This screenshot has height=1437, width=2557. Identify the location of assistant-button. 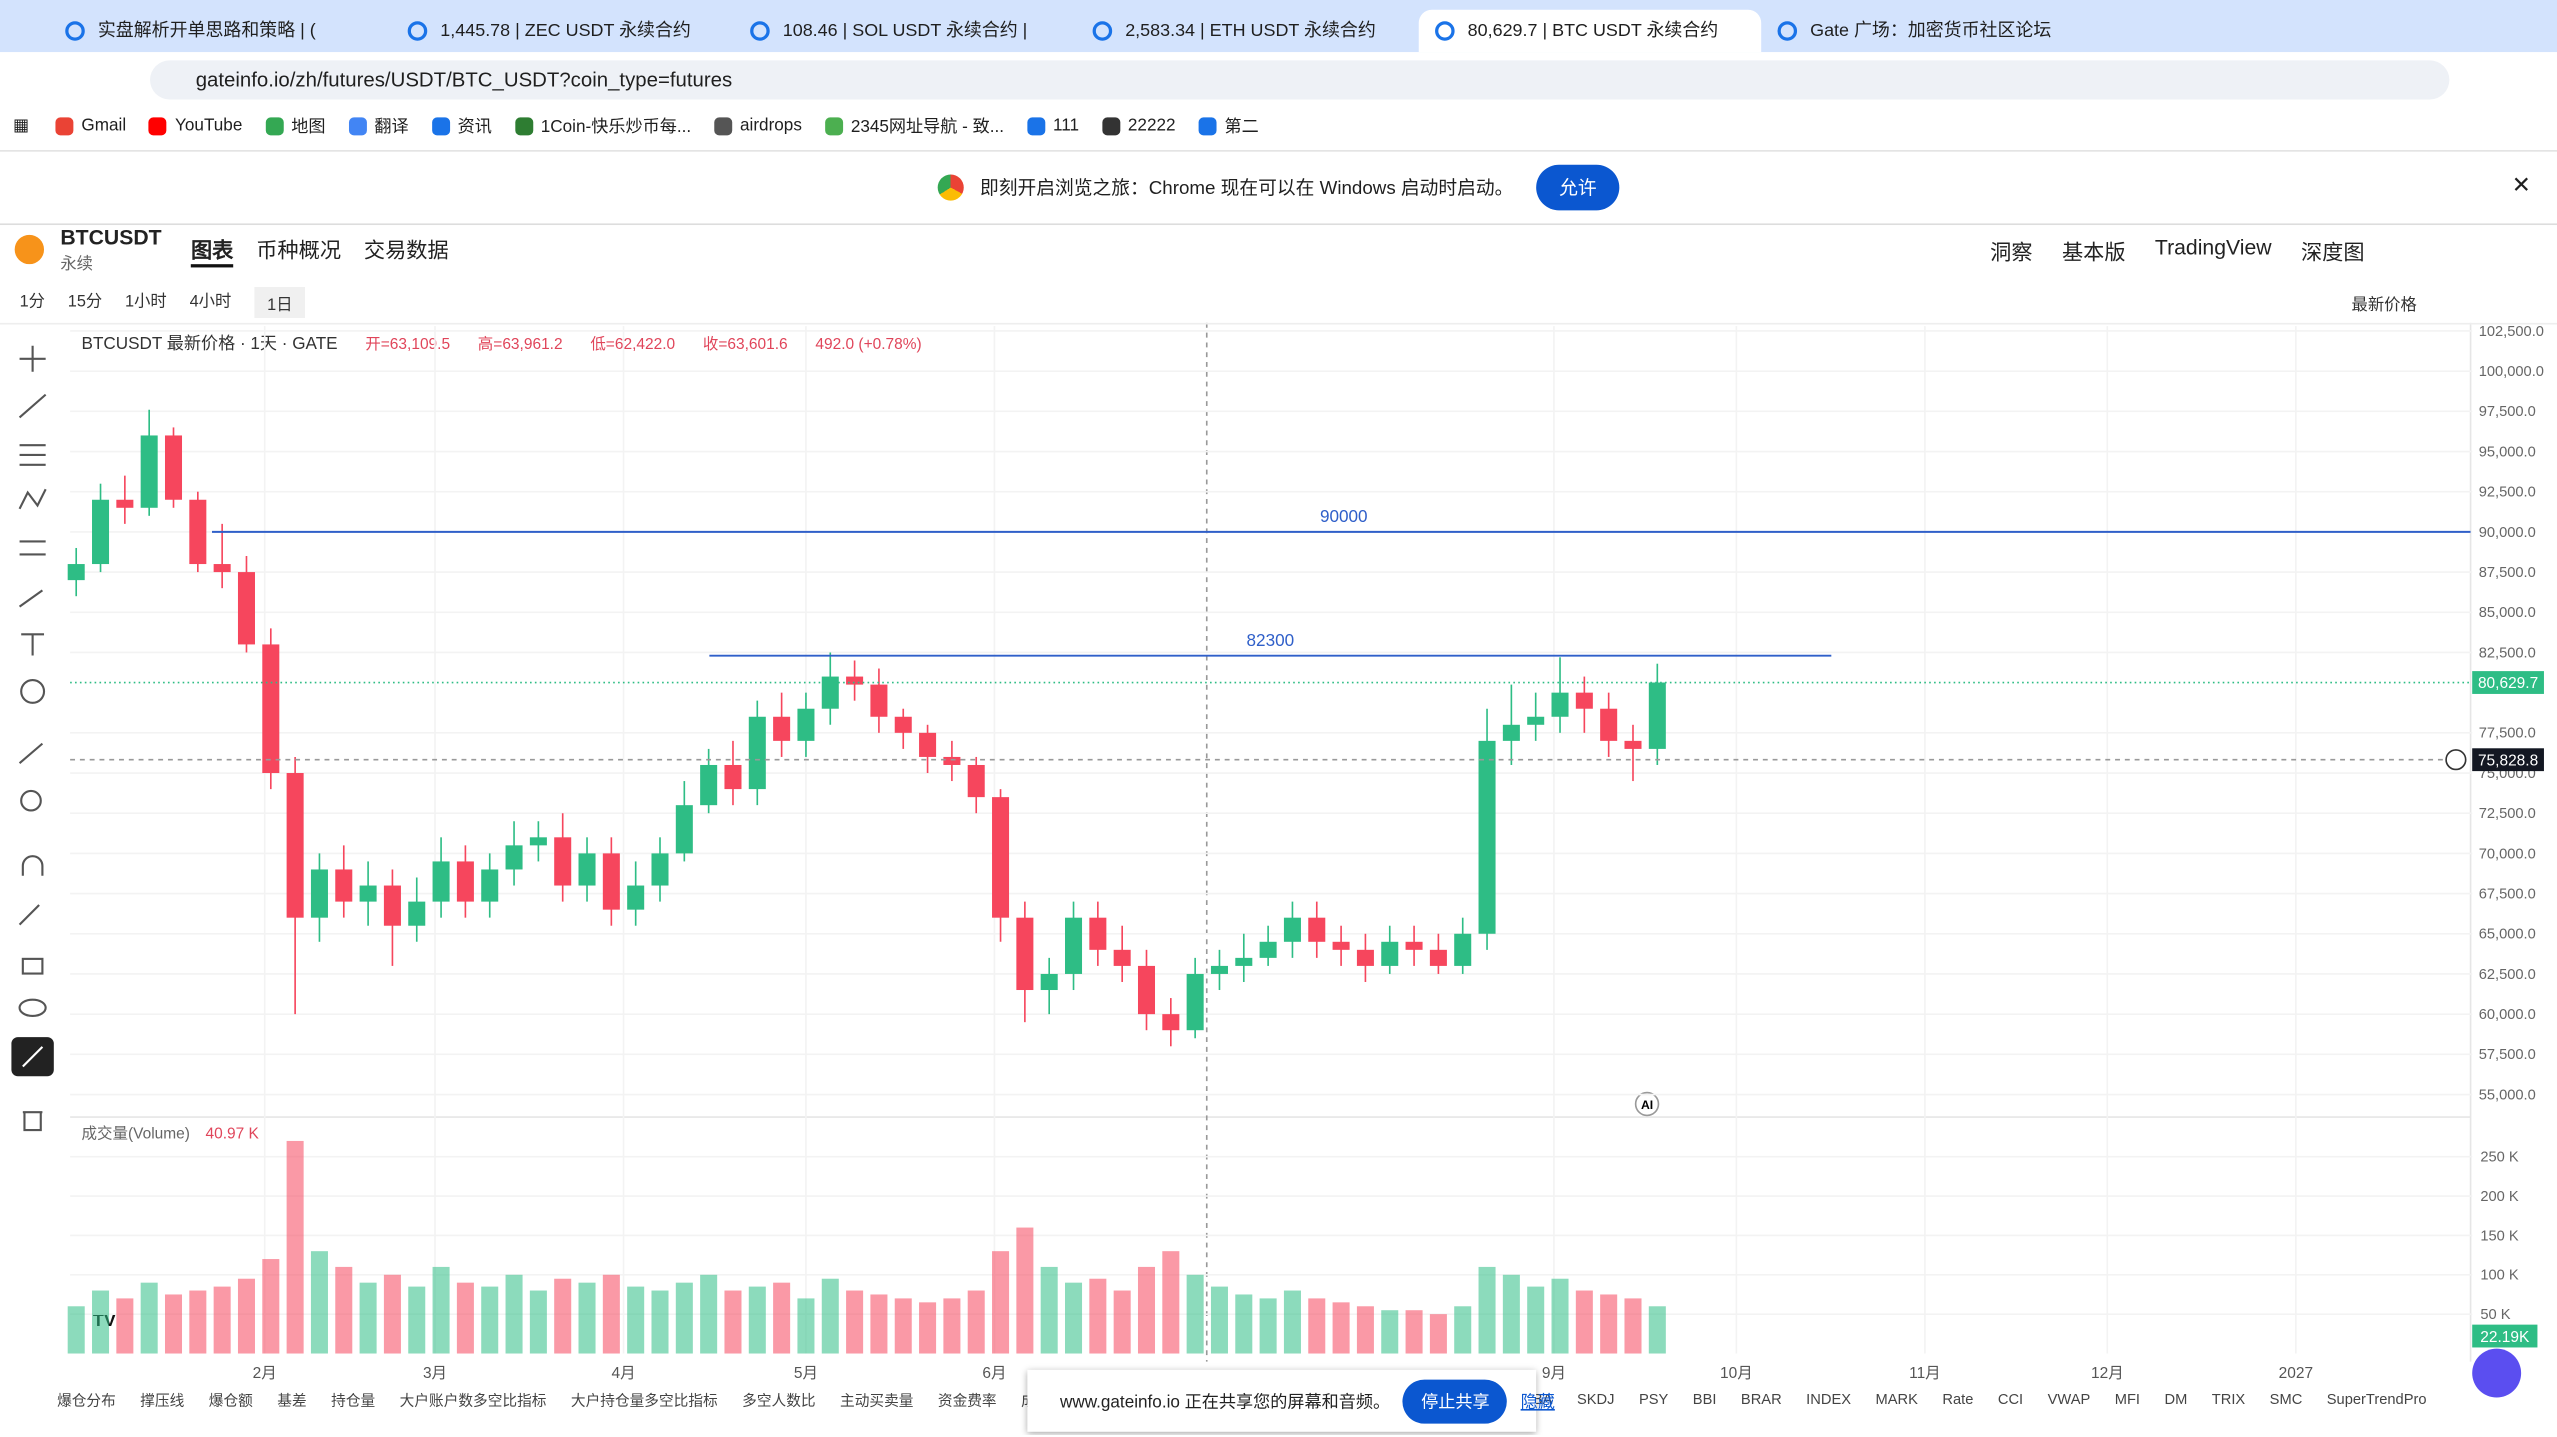
(2497, 1373).